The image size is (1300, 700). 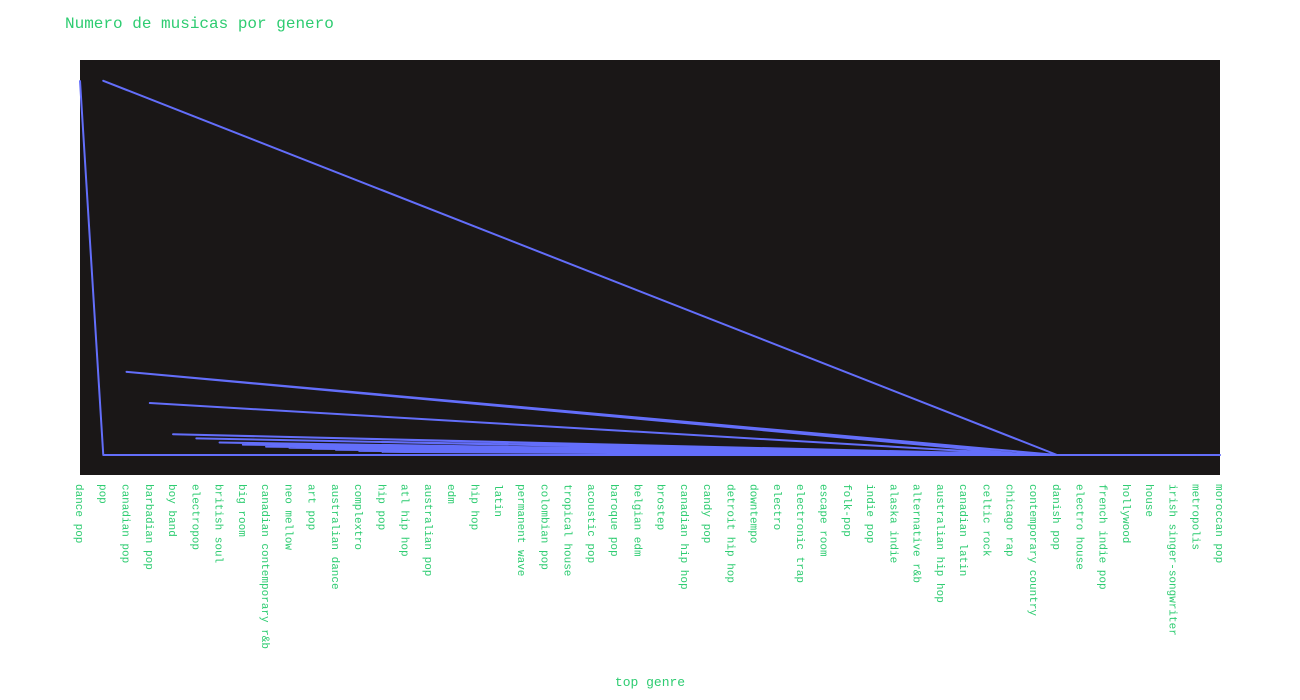 What do you see at coordinates (683, 537) in the screenshot?
I see `x-tick-label: canadian hip hop` at bounding box center [683, 537].